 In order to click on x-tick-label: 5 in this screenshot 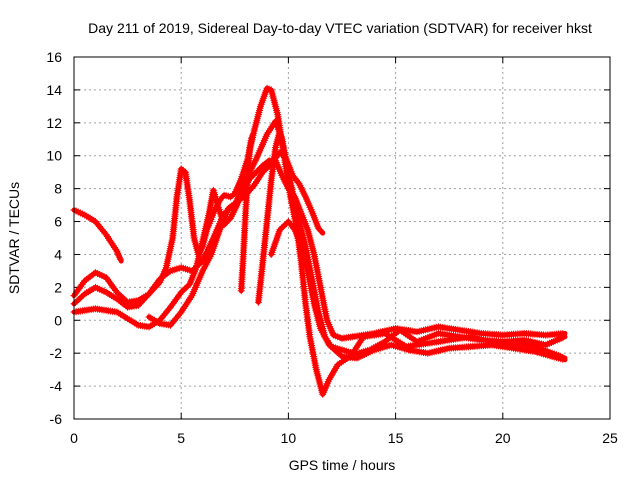, I will do `click(181, 438)`.